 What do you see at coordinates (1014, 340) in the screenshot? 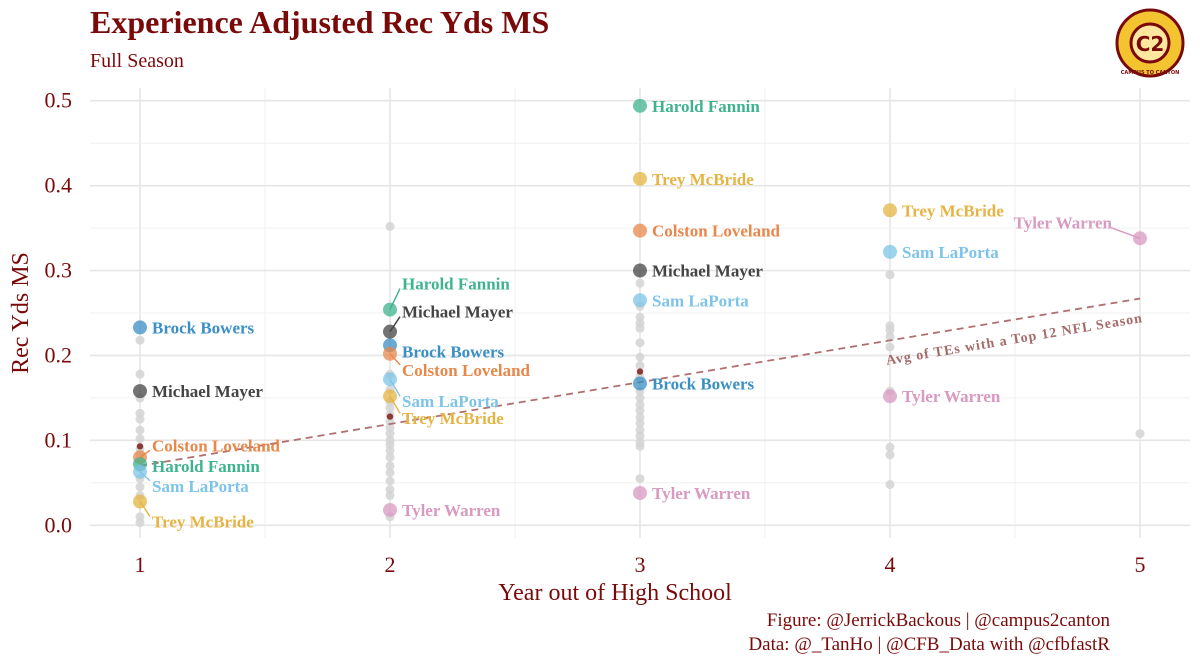
I see `trend-line-label: Avg of TEs with a Top 12 NFL Season` at bounding box center [1014, 340].